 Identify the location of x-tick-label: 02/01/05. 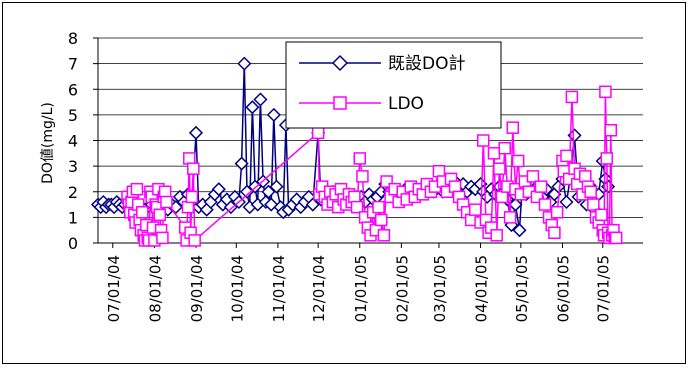
(402, 288).